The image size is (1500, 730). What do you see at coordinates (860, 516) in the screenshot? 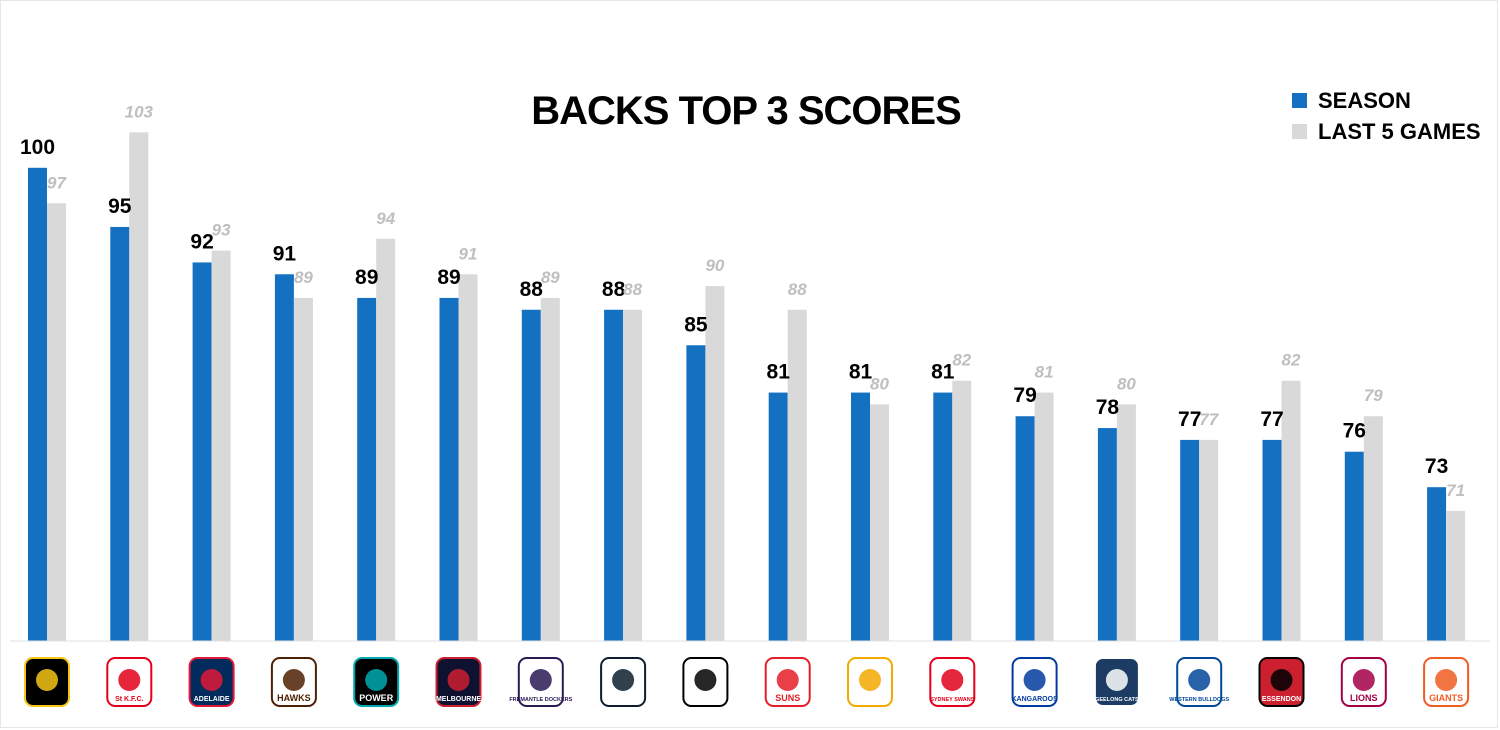
I see `bar-season-west-coast` at bounding box center [860, 516].